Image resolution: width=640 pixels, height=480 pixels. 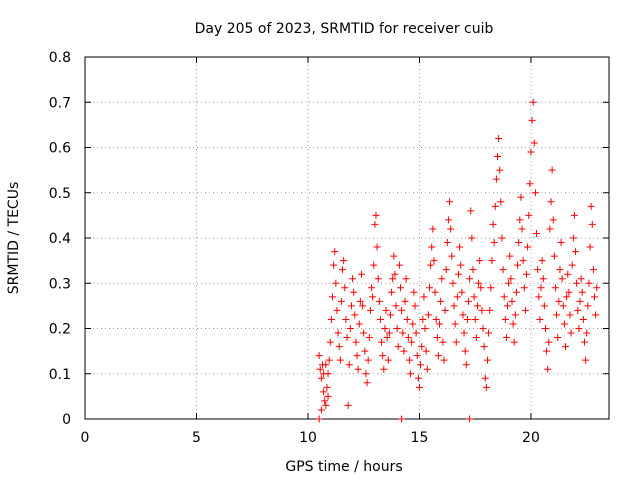 What do you see at coordinates (60, 239) in the screenshot?
I see `y-tick-label: 0.4` at bounding box center [60, 239].